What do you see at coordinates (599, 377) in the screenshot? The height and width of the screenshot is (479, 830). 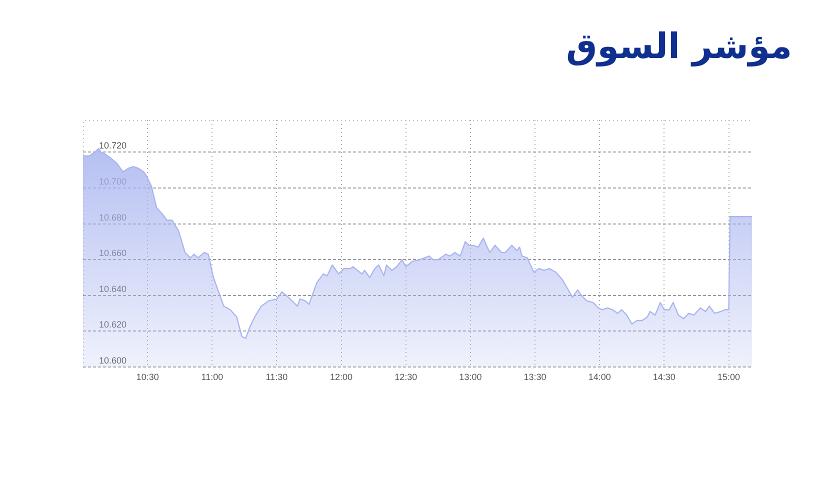 I see `x-tick-label: 14:00` at bounding box center [599, 377].